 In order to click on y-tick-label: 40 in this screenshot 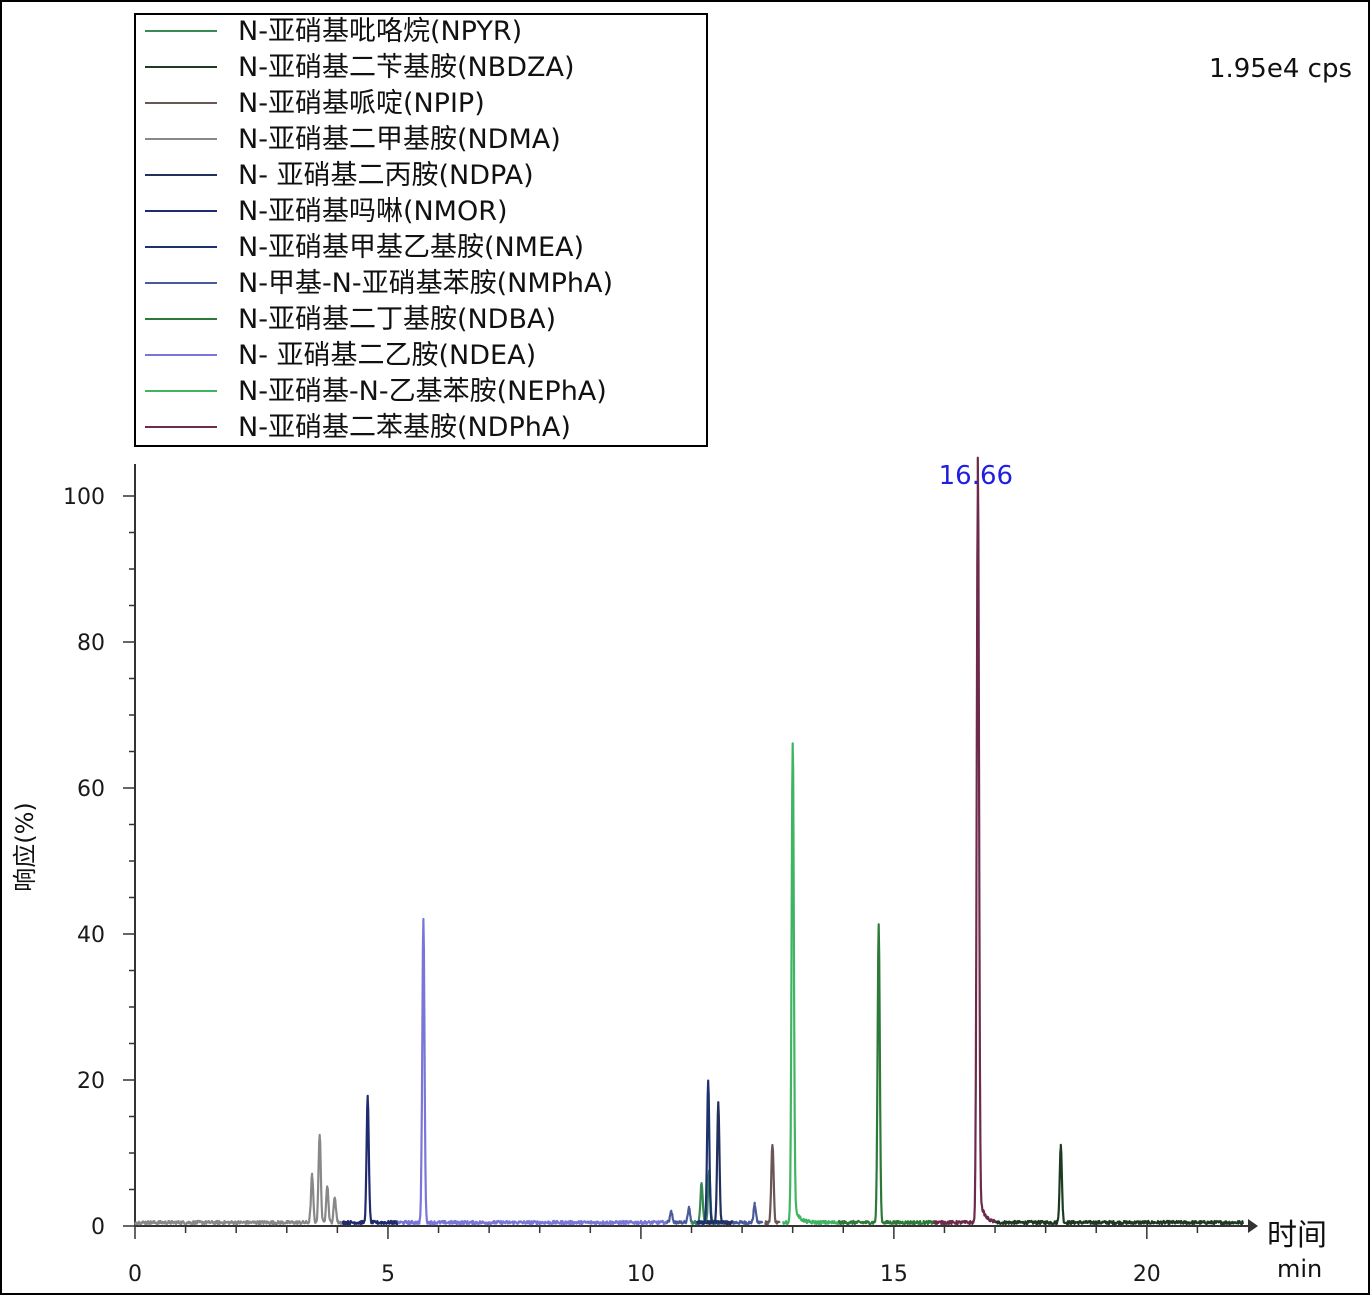, I will do `click(91, 935)`.